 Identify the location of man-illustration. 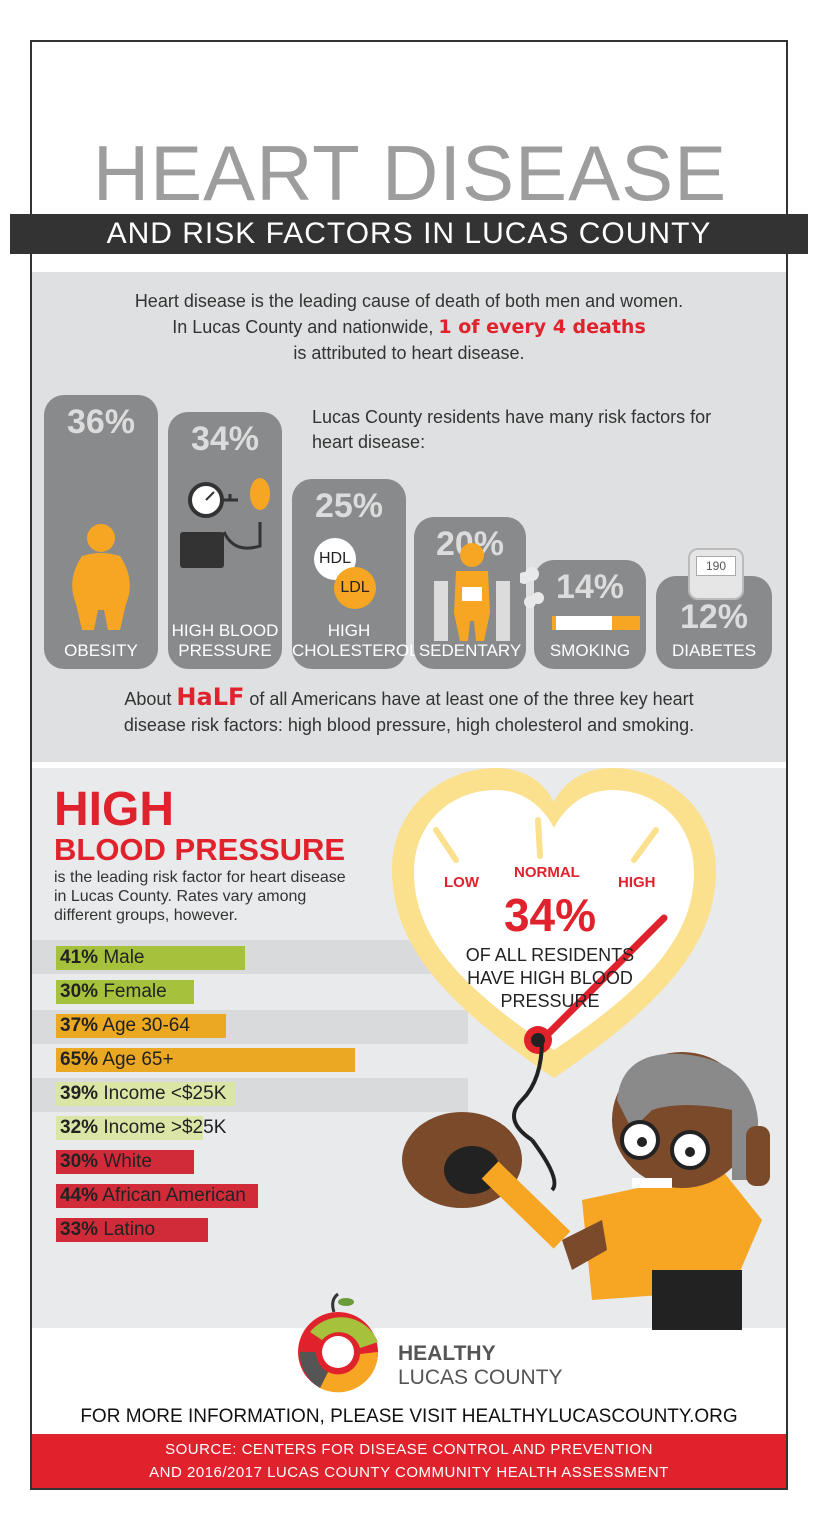
(586, 1185).